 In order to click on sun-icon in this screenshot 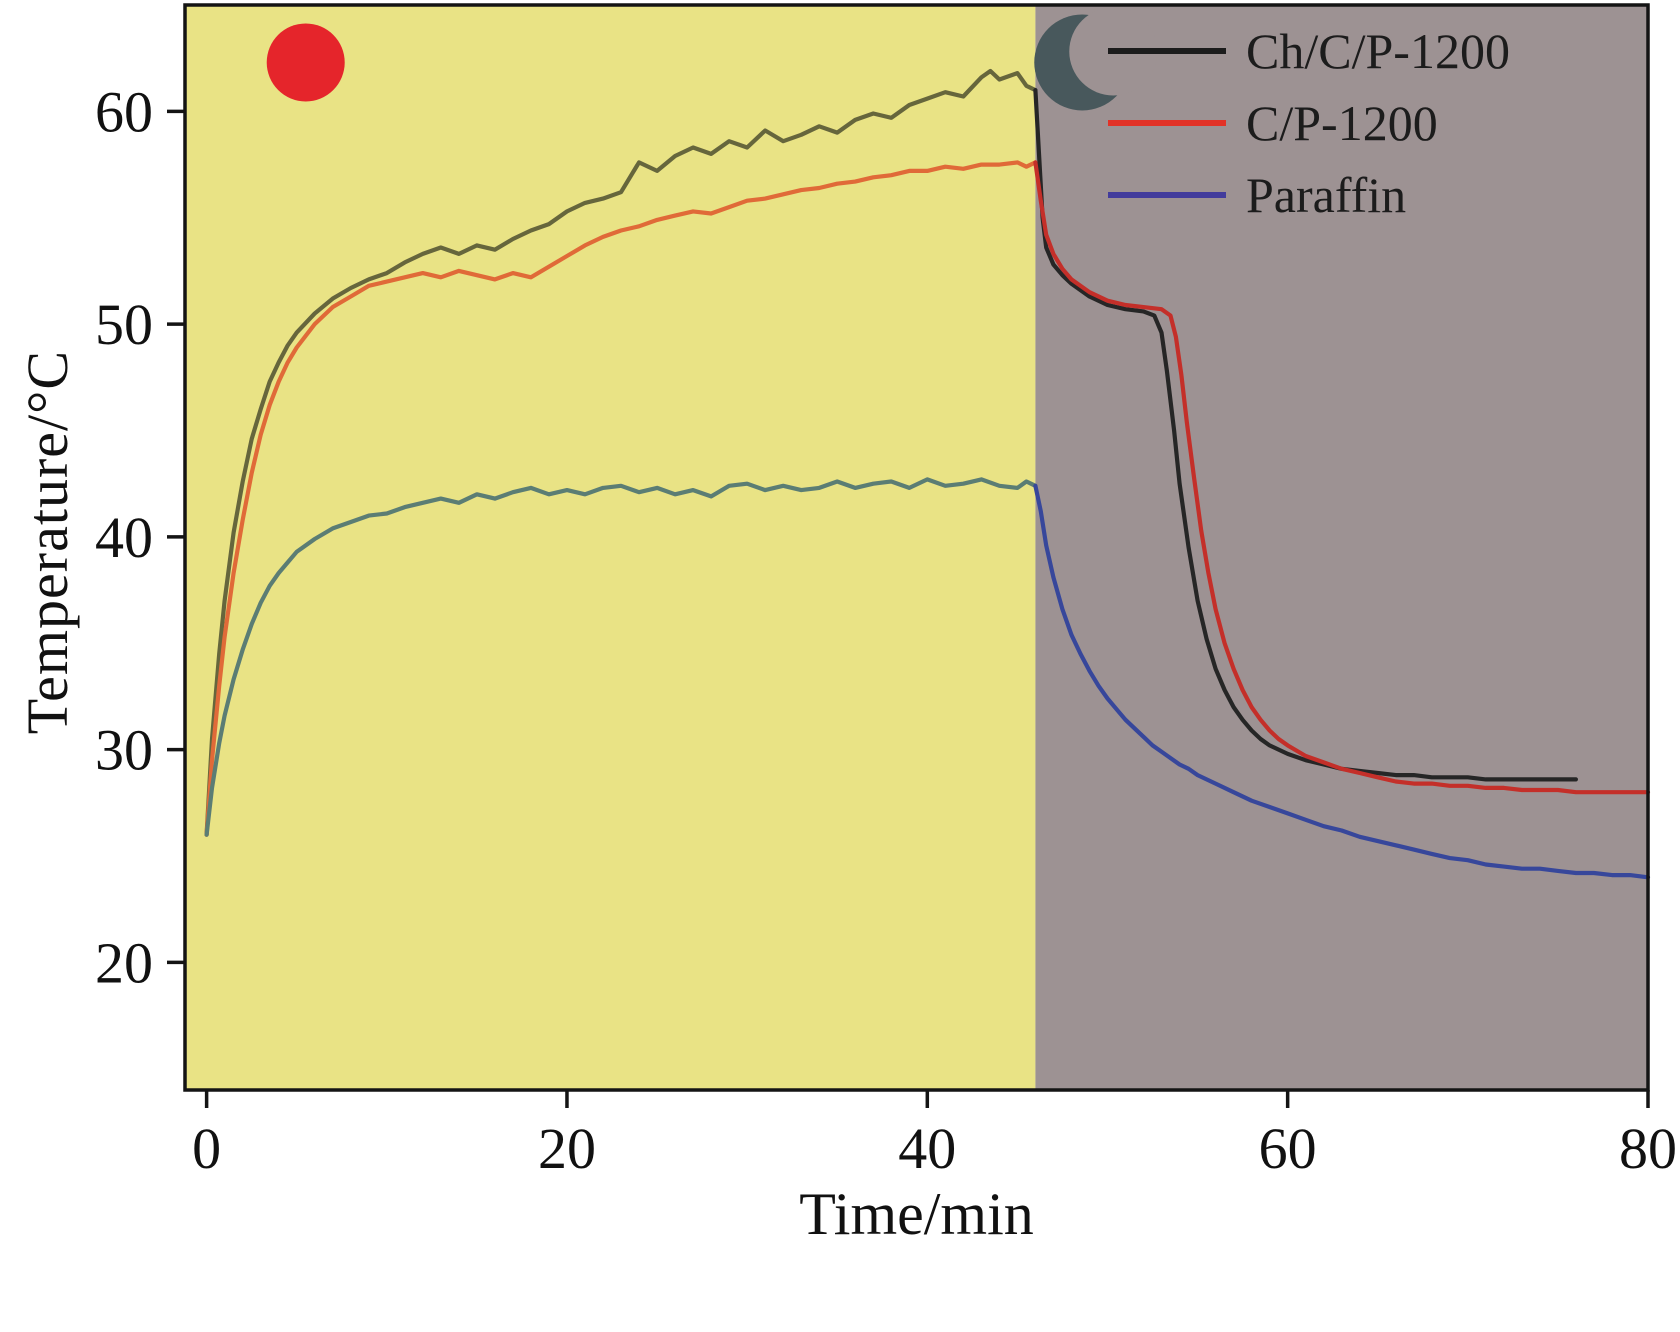, I will do `click(305, 62)`.